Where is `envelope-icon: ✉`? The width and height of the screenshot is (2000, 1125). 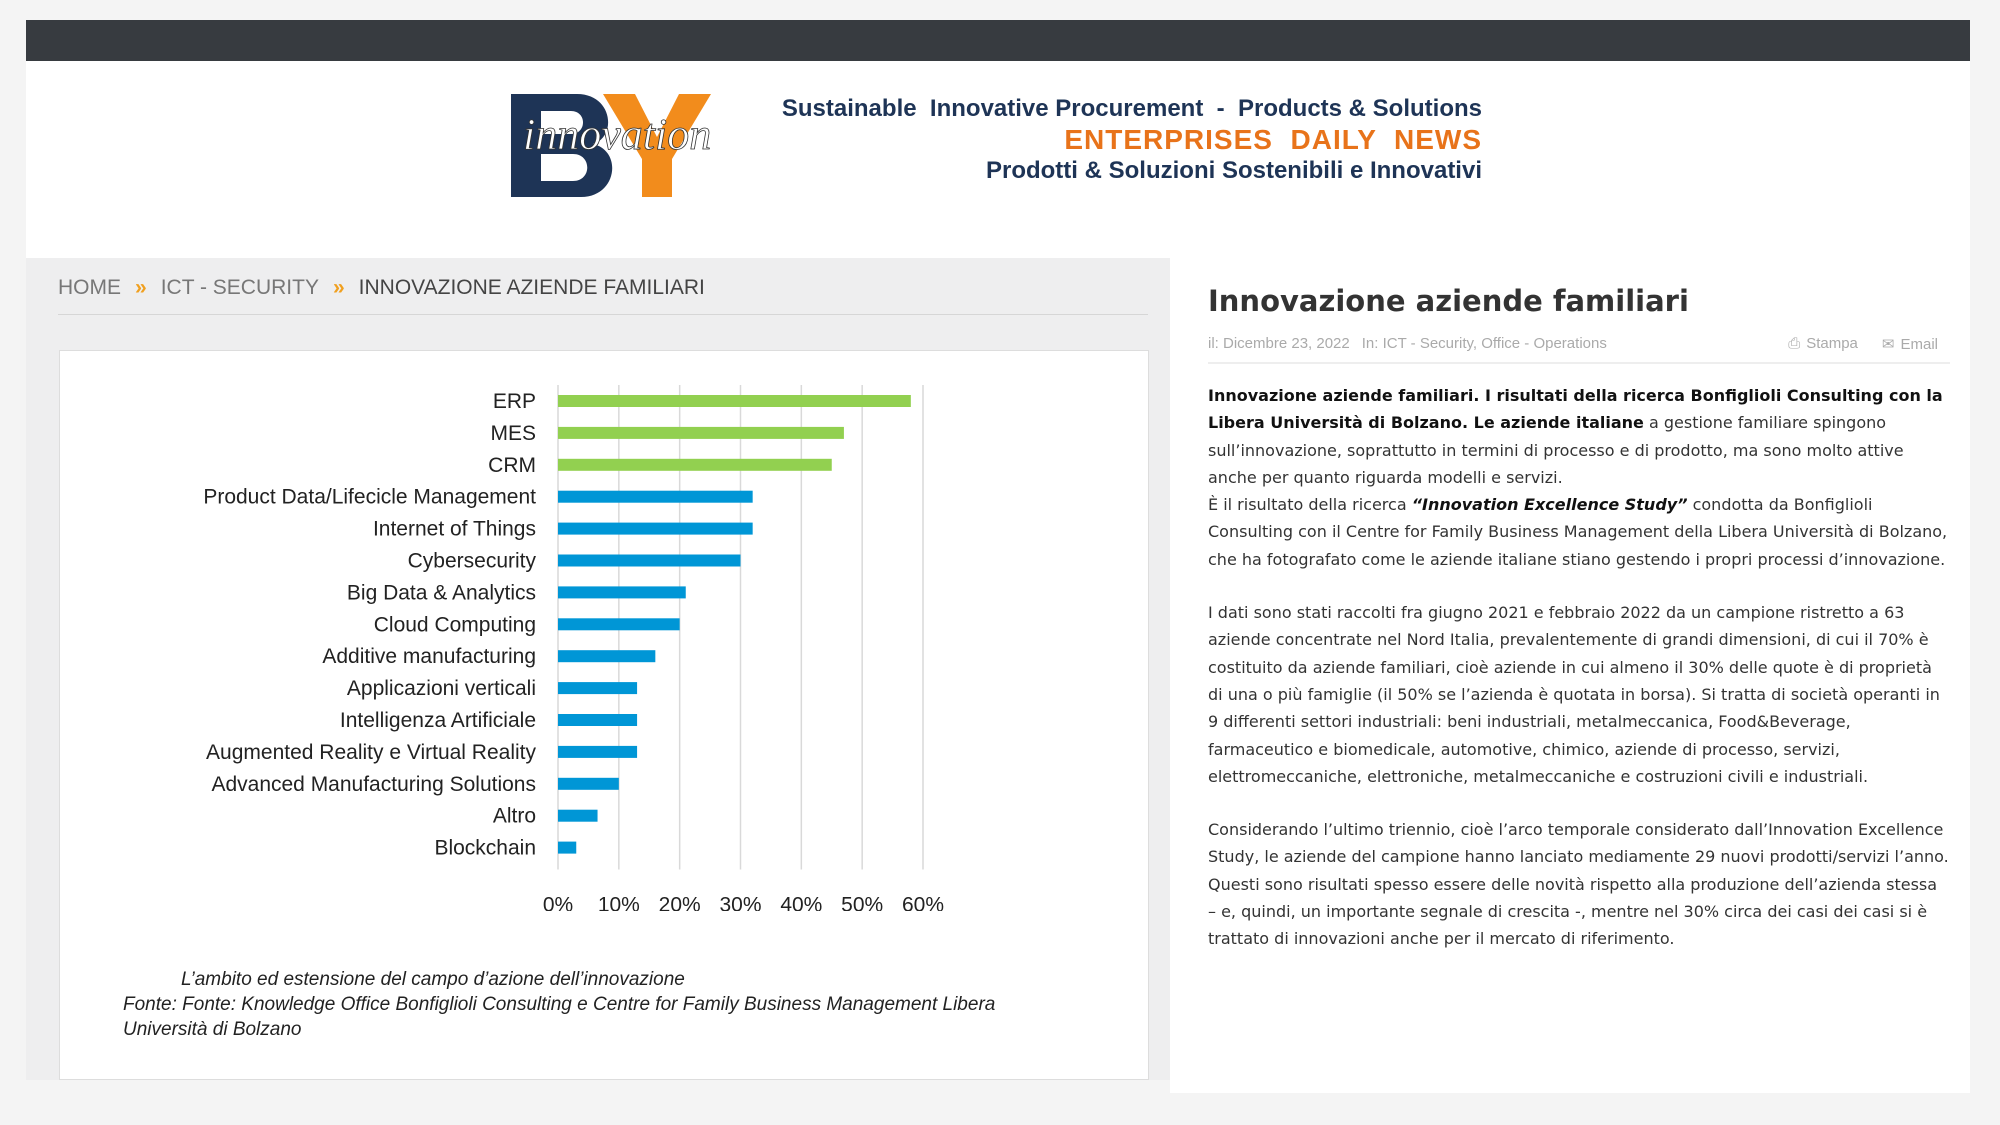
envelope-icon: ✉ is located at coordinates (1888, 344).